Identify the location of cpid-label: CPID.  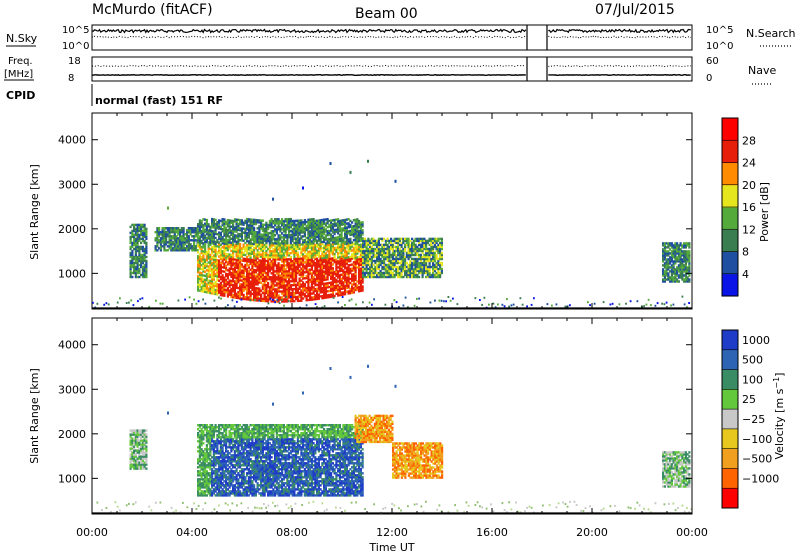
(20, 95).